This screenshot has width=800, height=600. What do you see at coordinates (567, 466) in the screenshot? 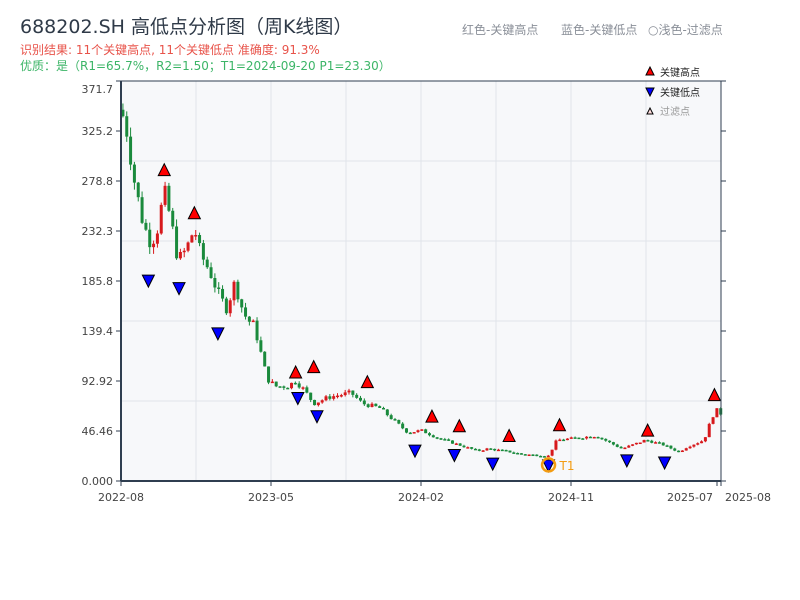
I see `t1-label: T1` at bounding box center [567, 466].